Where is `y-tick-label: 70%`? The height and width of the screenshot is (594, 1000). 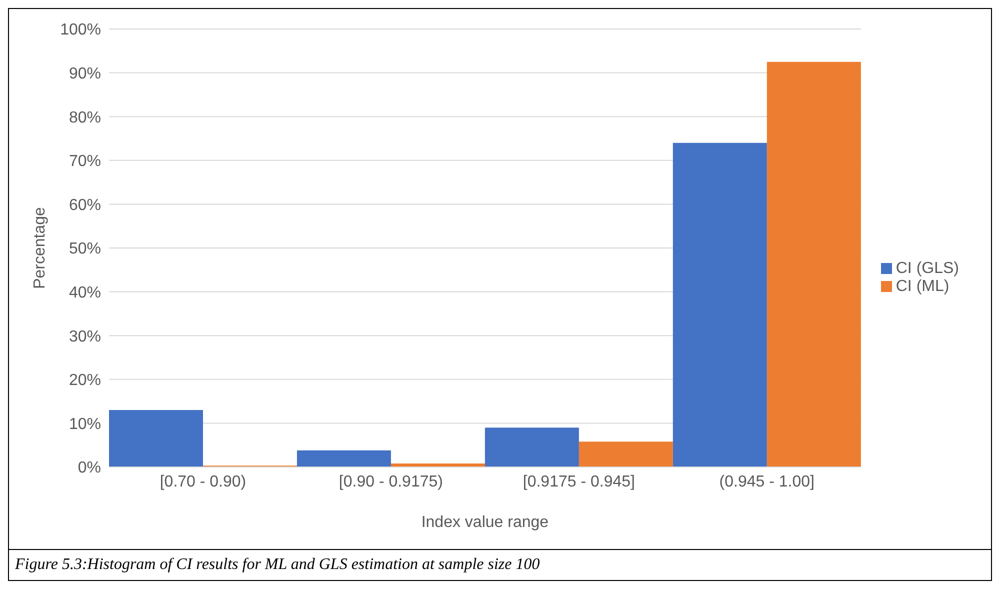 y-tick-label: 70% is located at coordinates (84, 161).